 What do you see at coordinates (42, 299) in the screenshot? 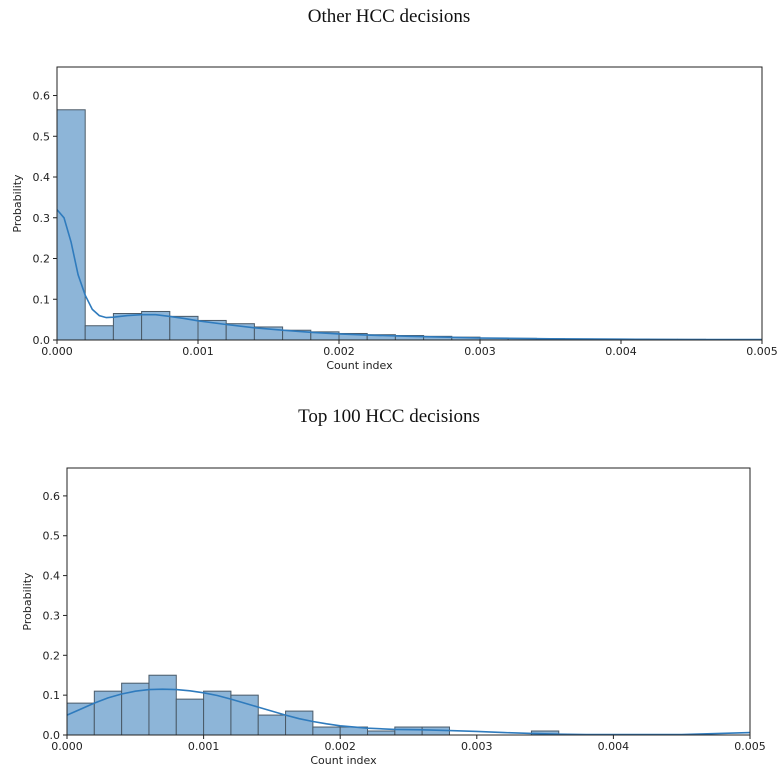
I see `y-tick-label-top-1: 0.1` at bounding box center [42, 299].